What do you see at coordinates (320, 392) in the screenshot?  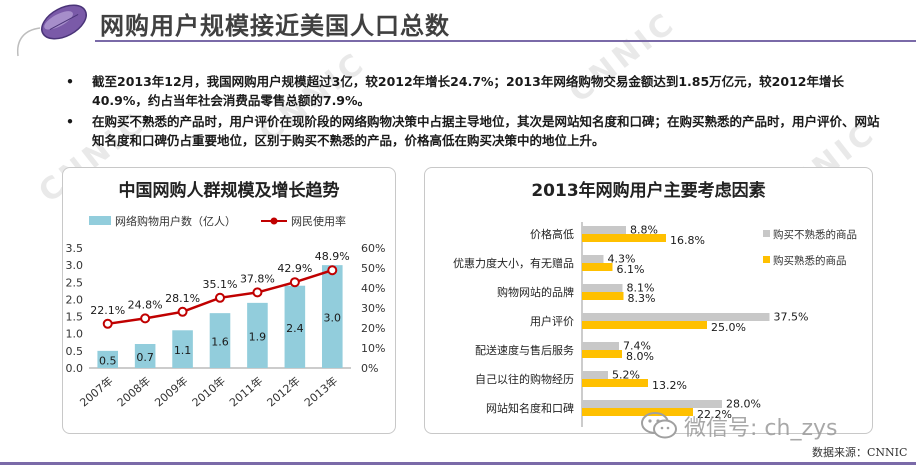 I see `x-tick-label: 2013年` at bounding box center [320, 392].